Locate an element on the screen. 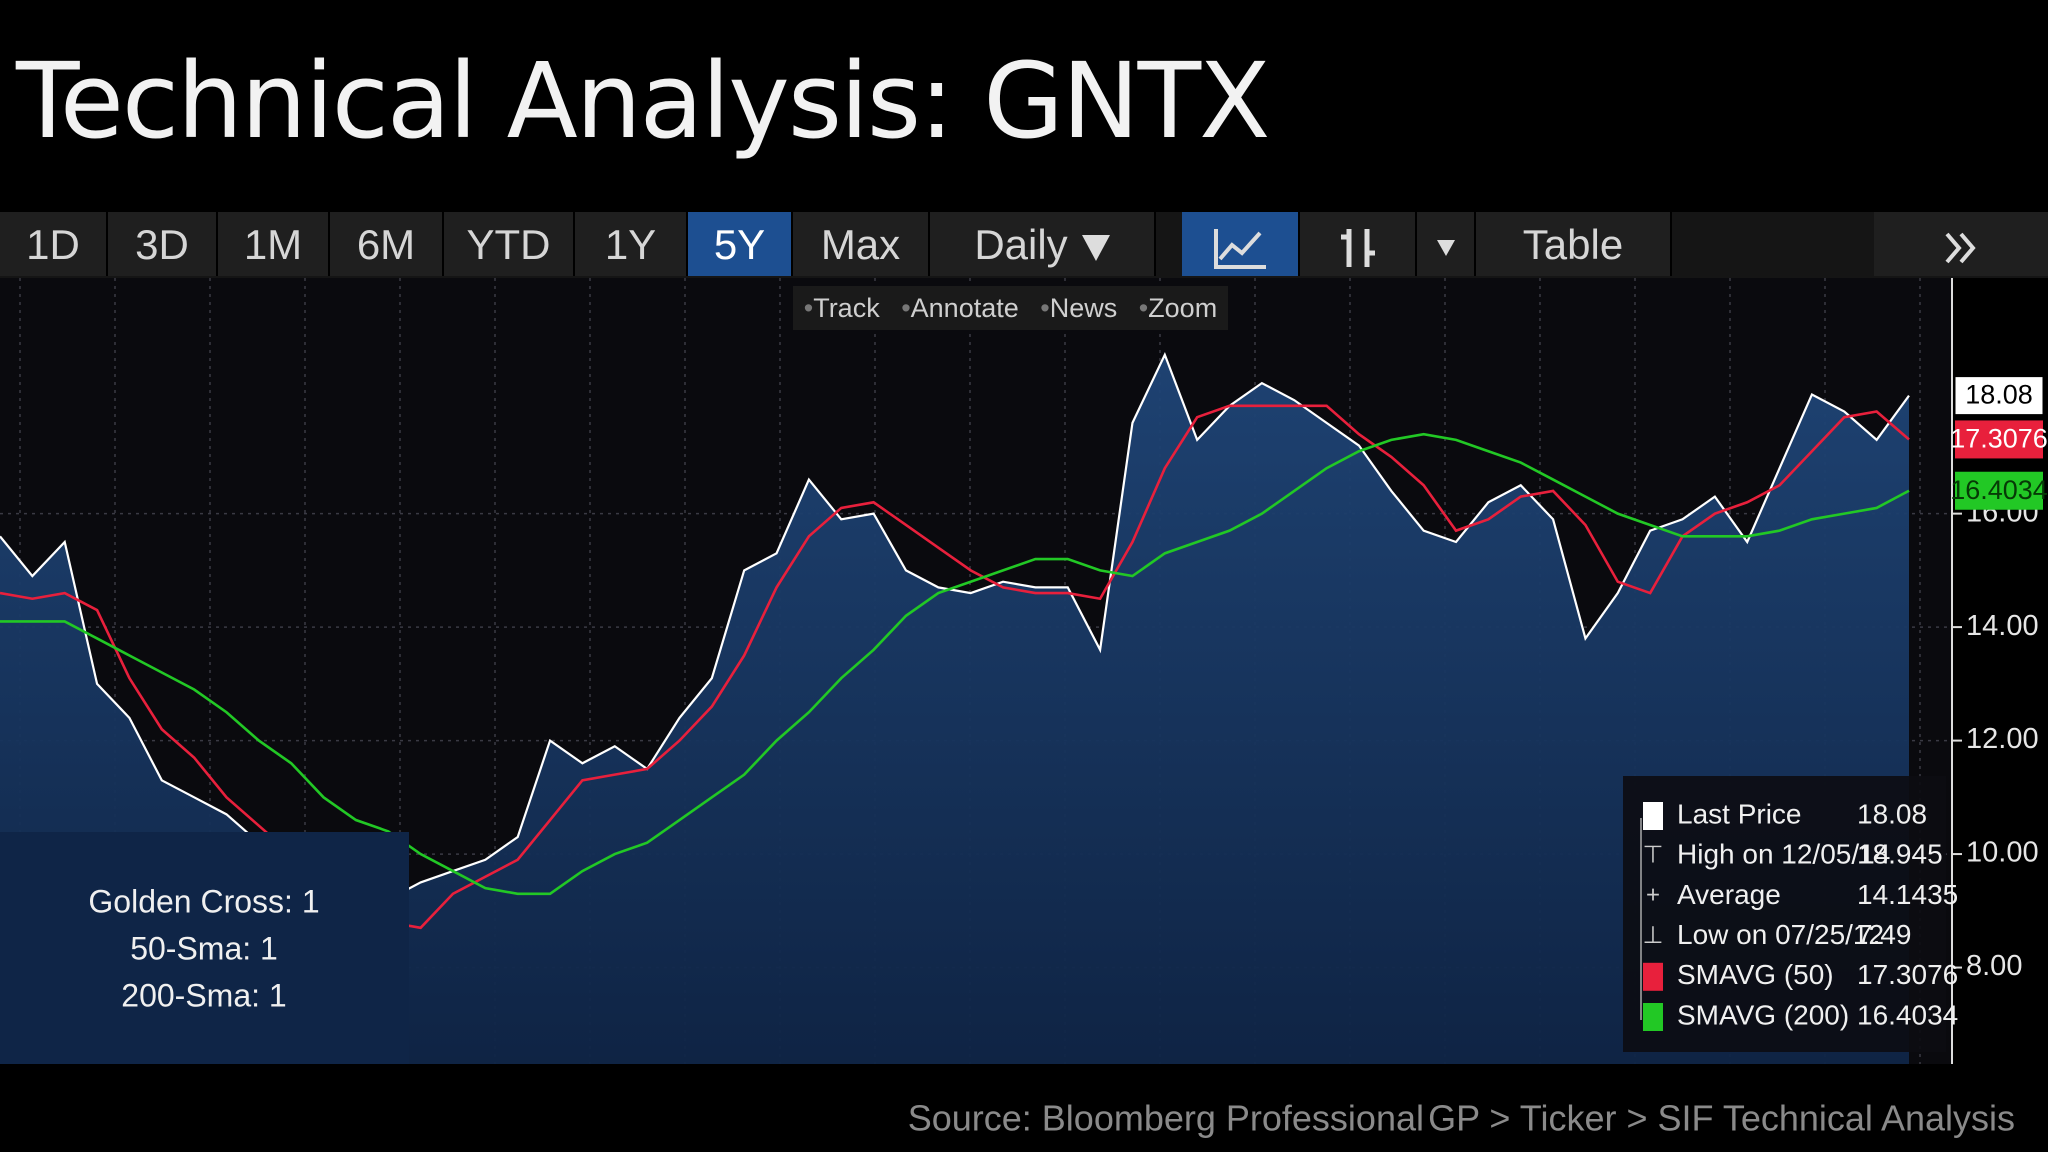 The image size is (2048, 1152). legend-icon: ⊤ is located at coordinates (1653, 855).